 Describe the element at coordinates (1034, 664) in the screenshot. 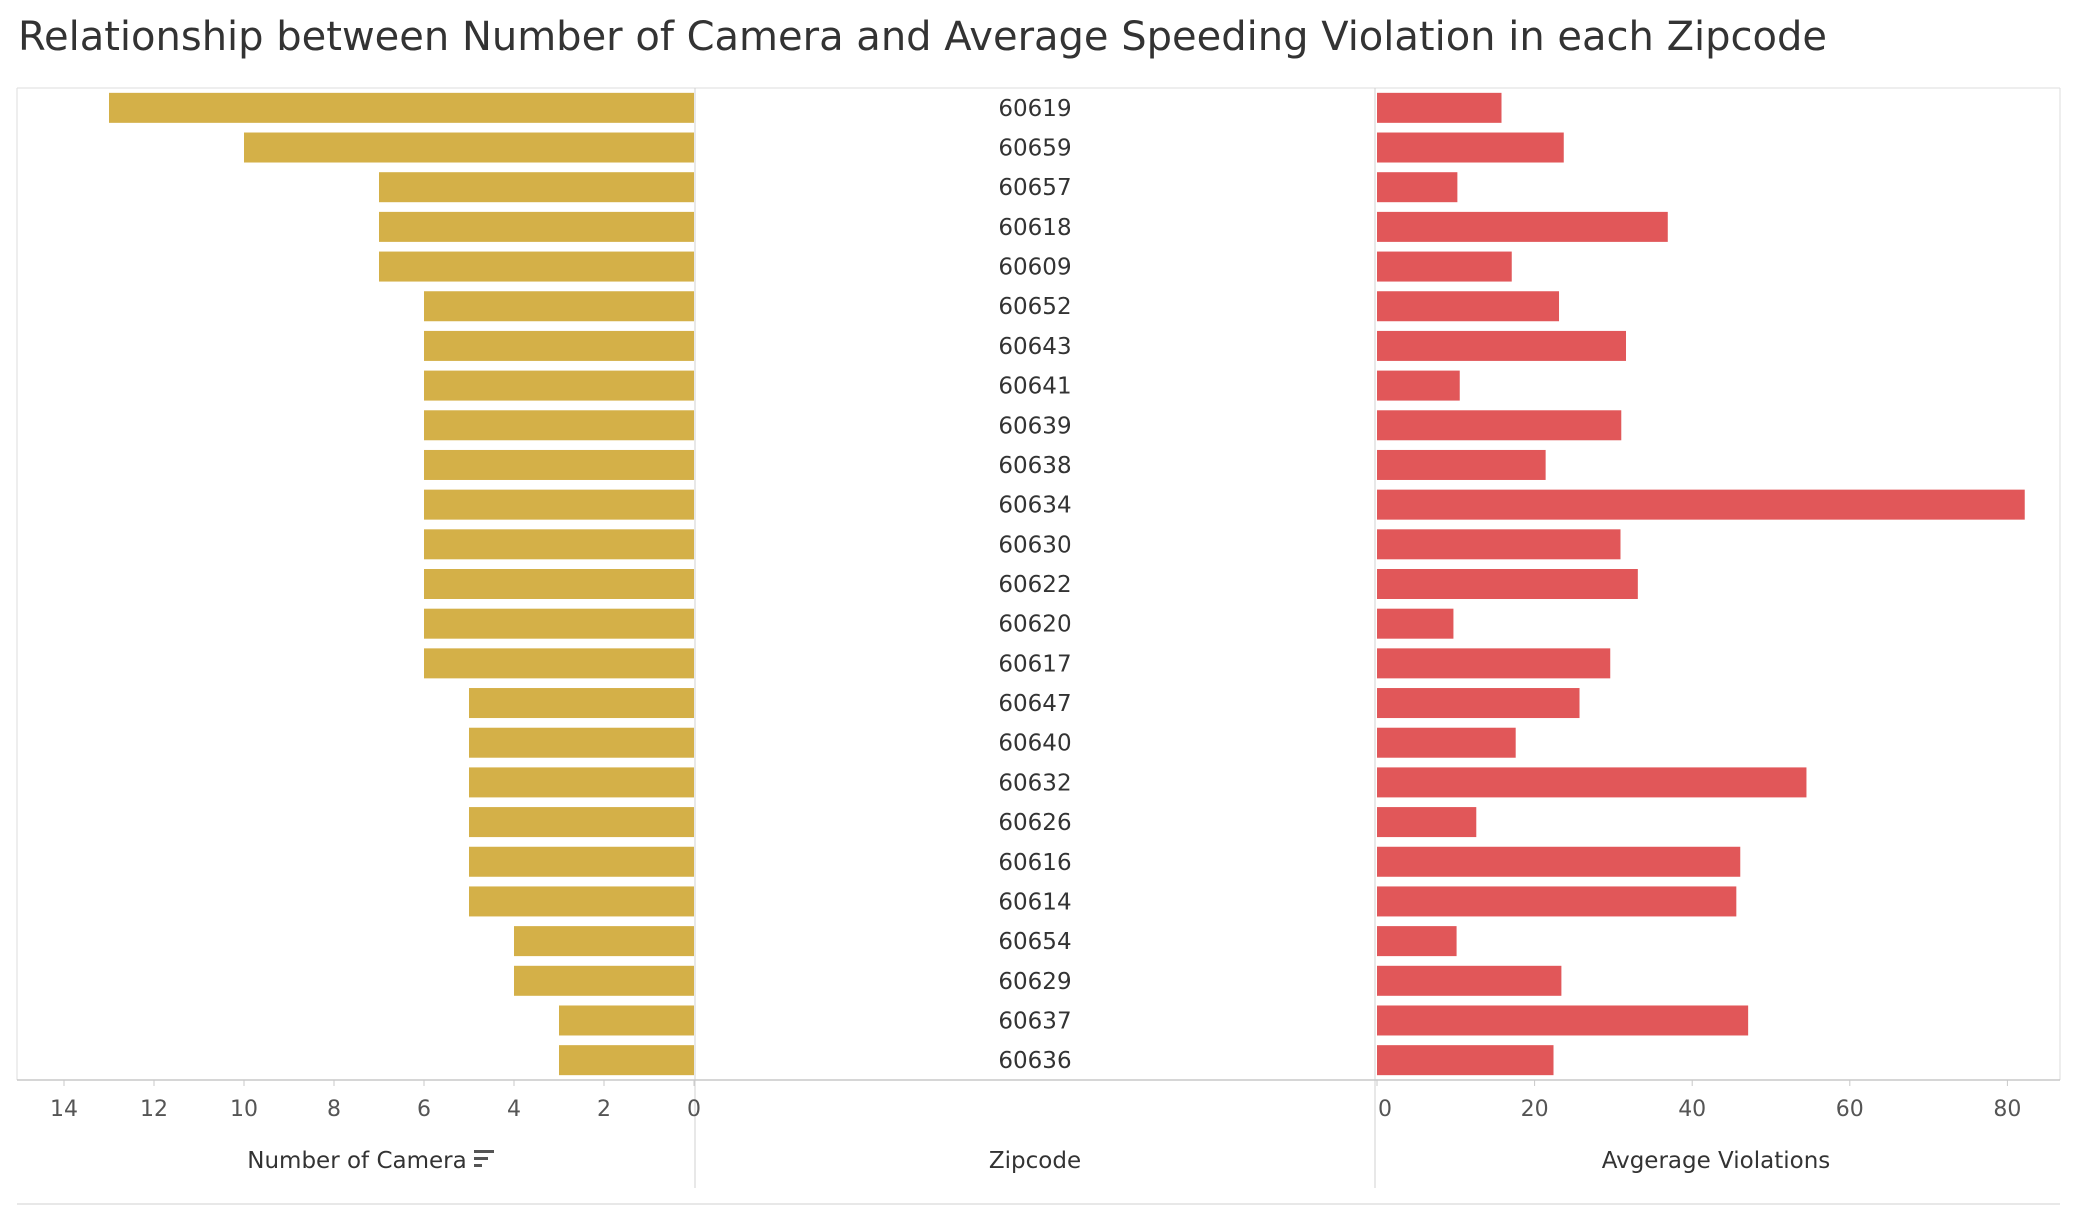

I see `zipcode-label-60617: 60617` at that location.